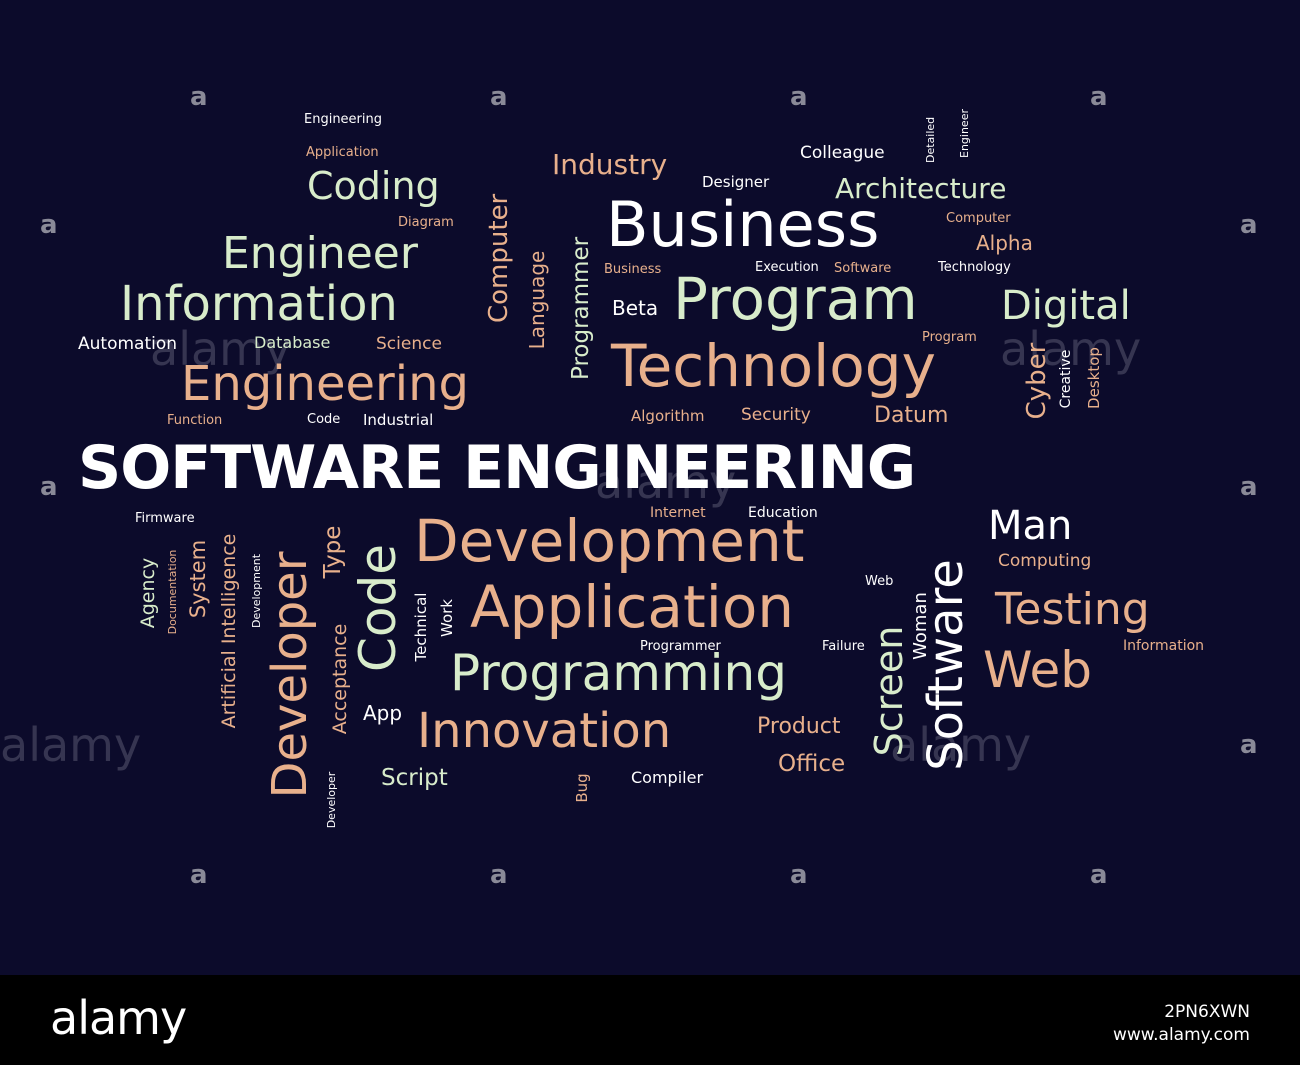 This screenshot has height=1065, width=1300. Describe the element at coordinates (1037, 381) in the screenshot. I see `word-cyber: Cyber` at that location.